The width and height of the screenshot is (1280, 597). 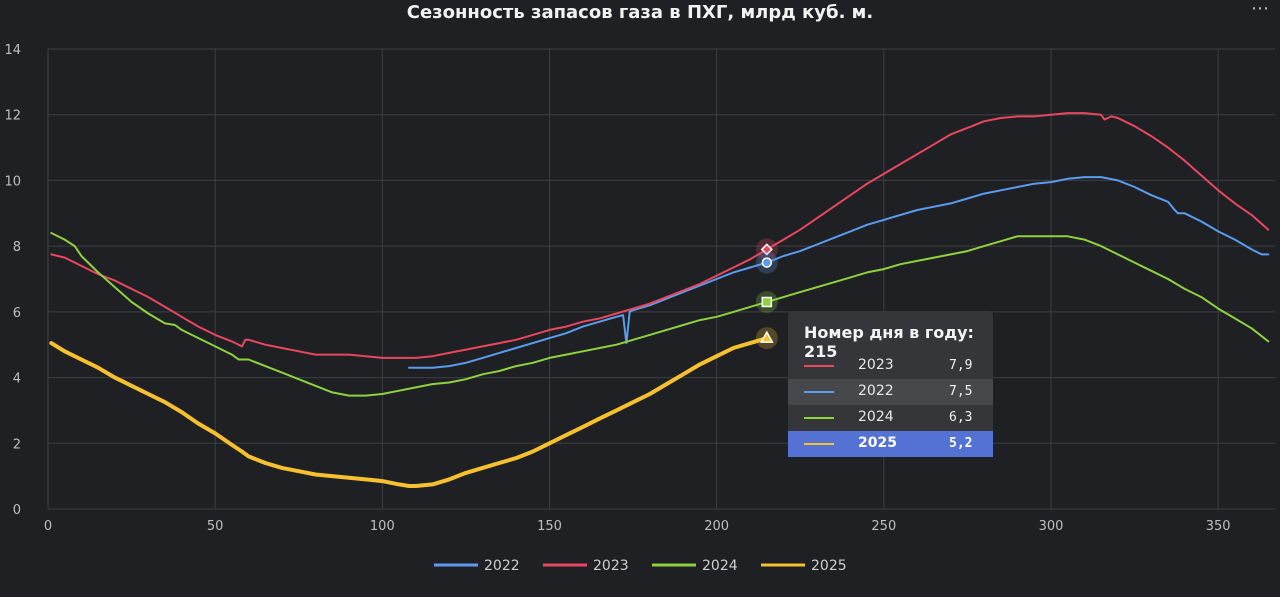 What do you see at coordinates (767, 336) in the screenshot?
I see `hover-marker-2025` at bounding box center [767, 336].